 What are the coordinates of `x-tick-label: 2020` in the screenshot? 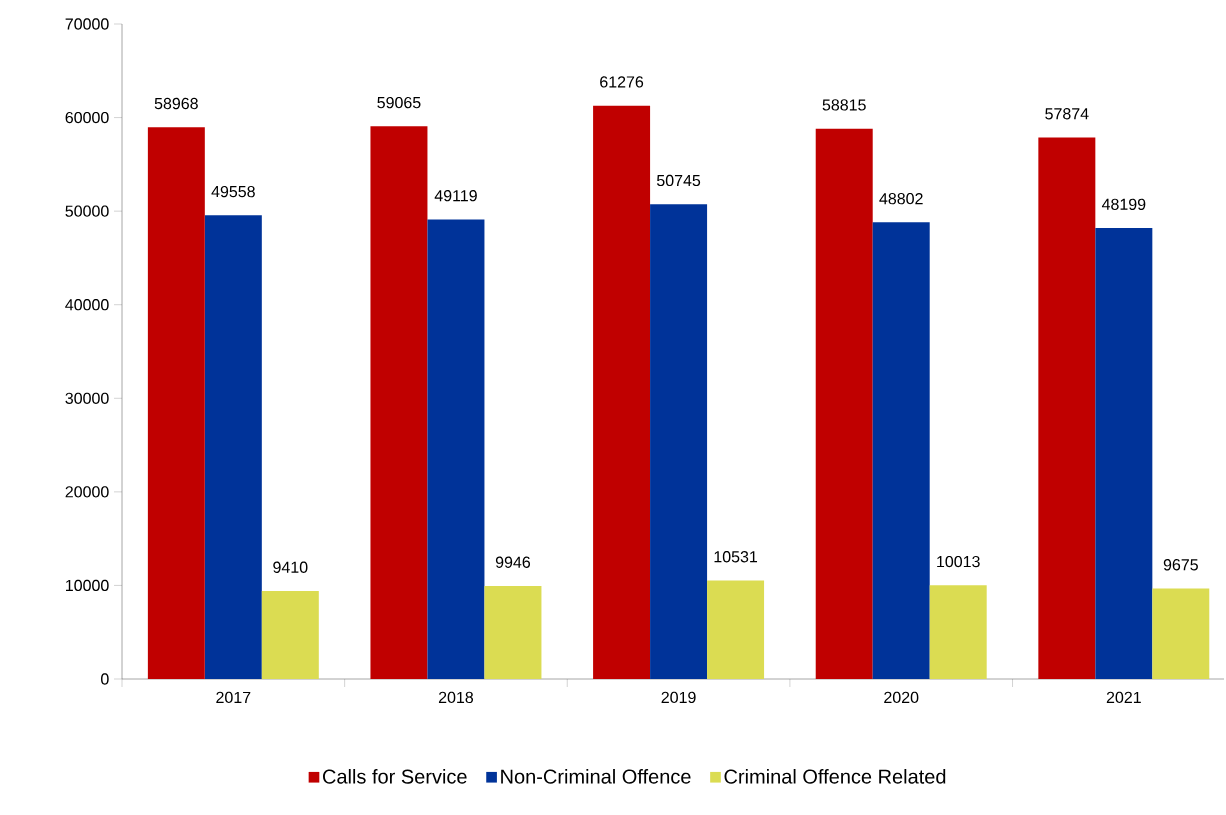 It's located at (901, 697).